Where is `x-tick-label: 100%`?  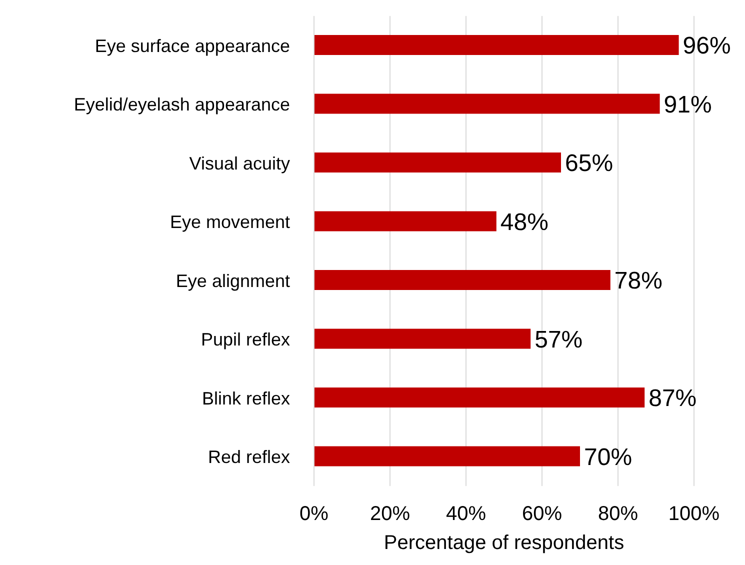 x-tick-label: 100% is located at coordinates (694, 514).